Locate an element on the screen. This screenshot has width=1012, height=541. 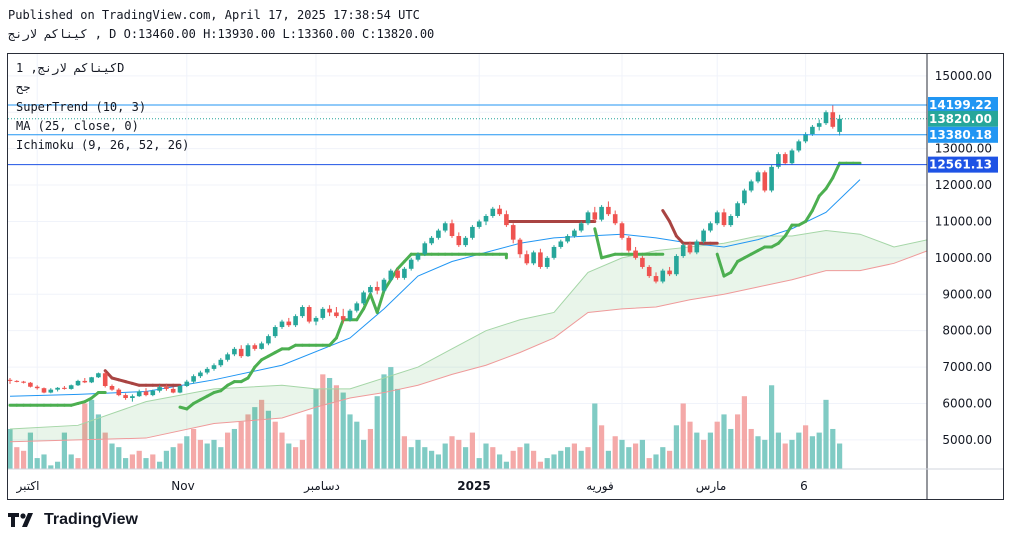
legend-supertrend: SuperTrend (10, 3) is located at coordinates (81, 107).